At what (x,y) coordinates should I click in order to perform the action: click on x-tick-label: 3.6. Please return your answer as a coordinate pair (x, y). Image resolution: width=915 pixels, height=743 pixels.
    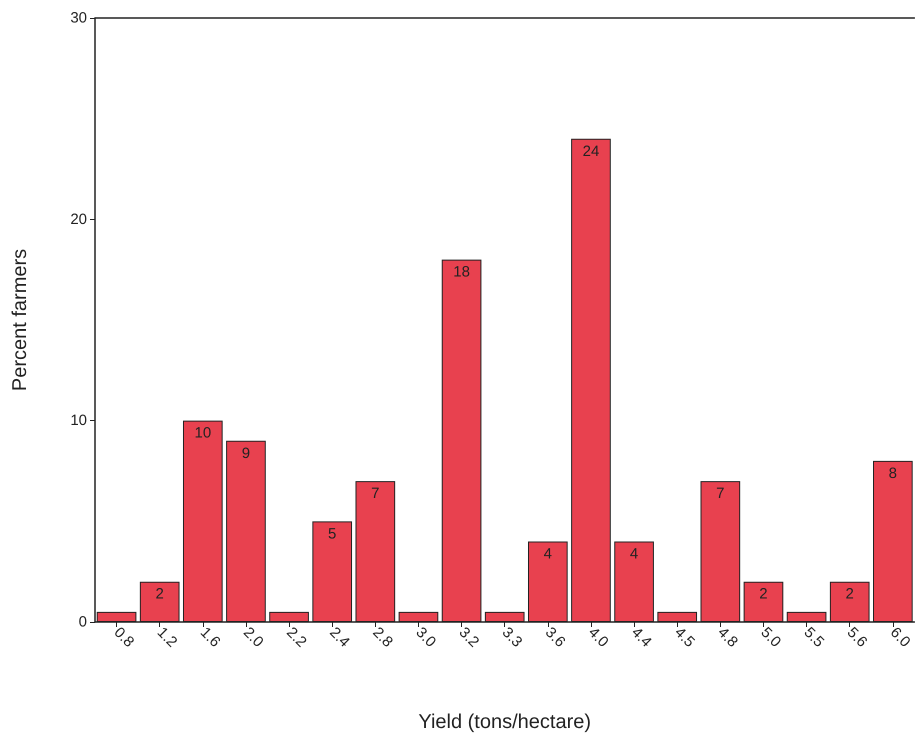
    Looking at the image, I should click on (555, 637).